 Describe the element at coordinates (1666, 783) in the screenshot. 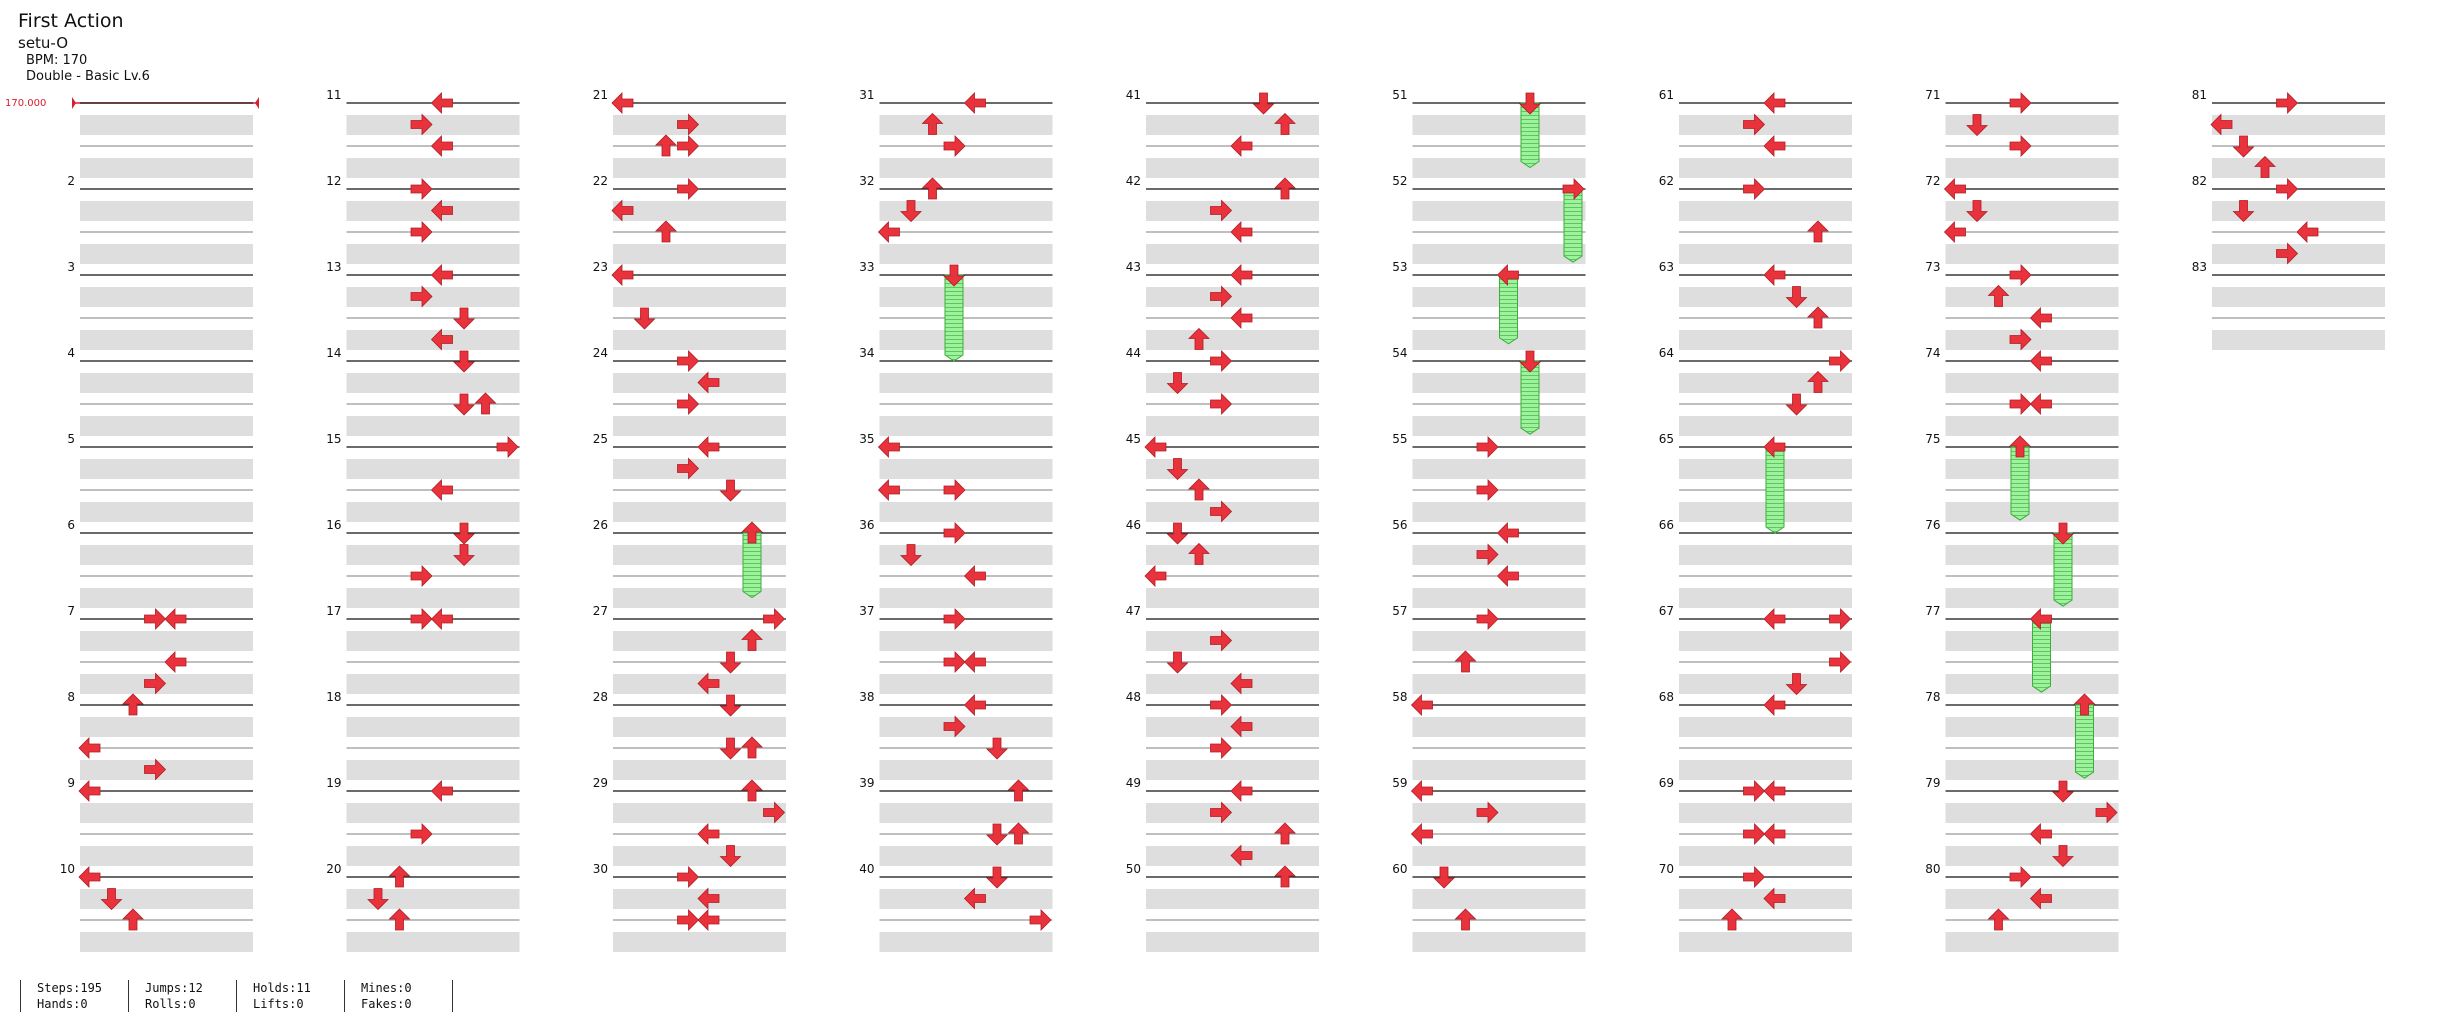

I see `measure-number: 69` at that location.